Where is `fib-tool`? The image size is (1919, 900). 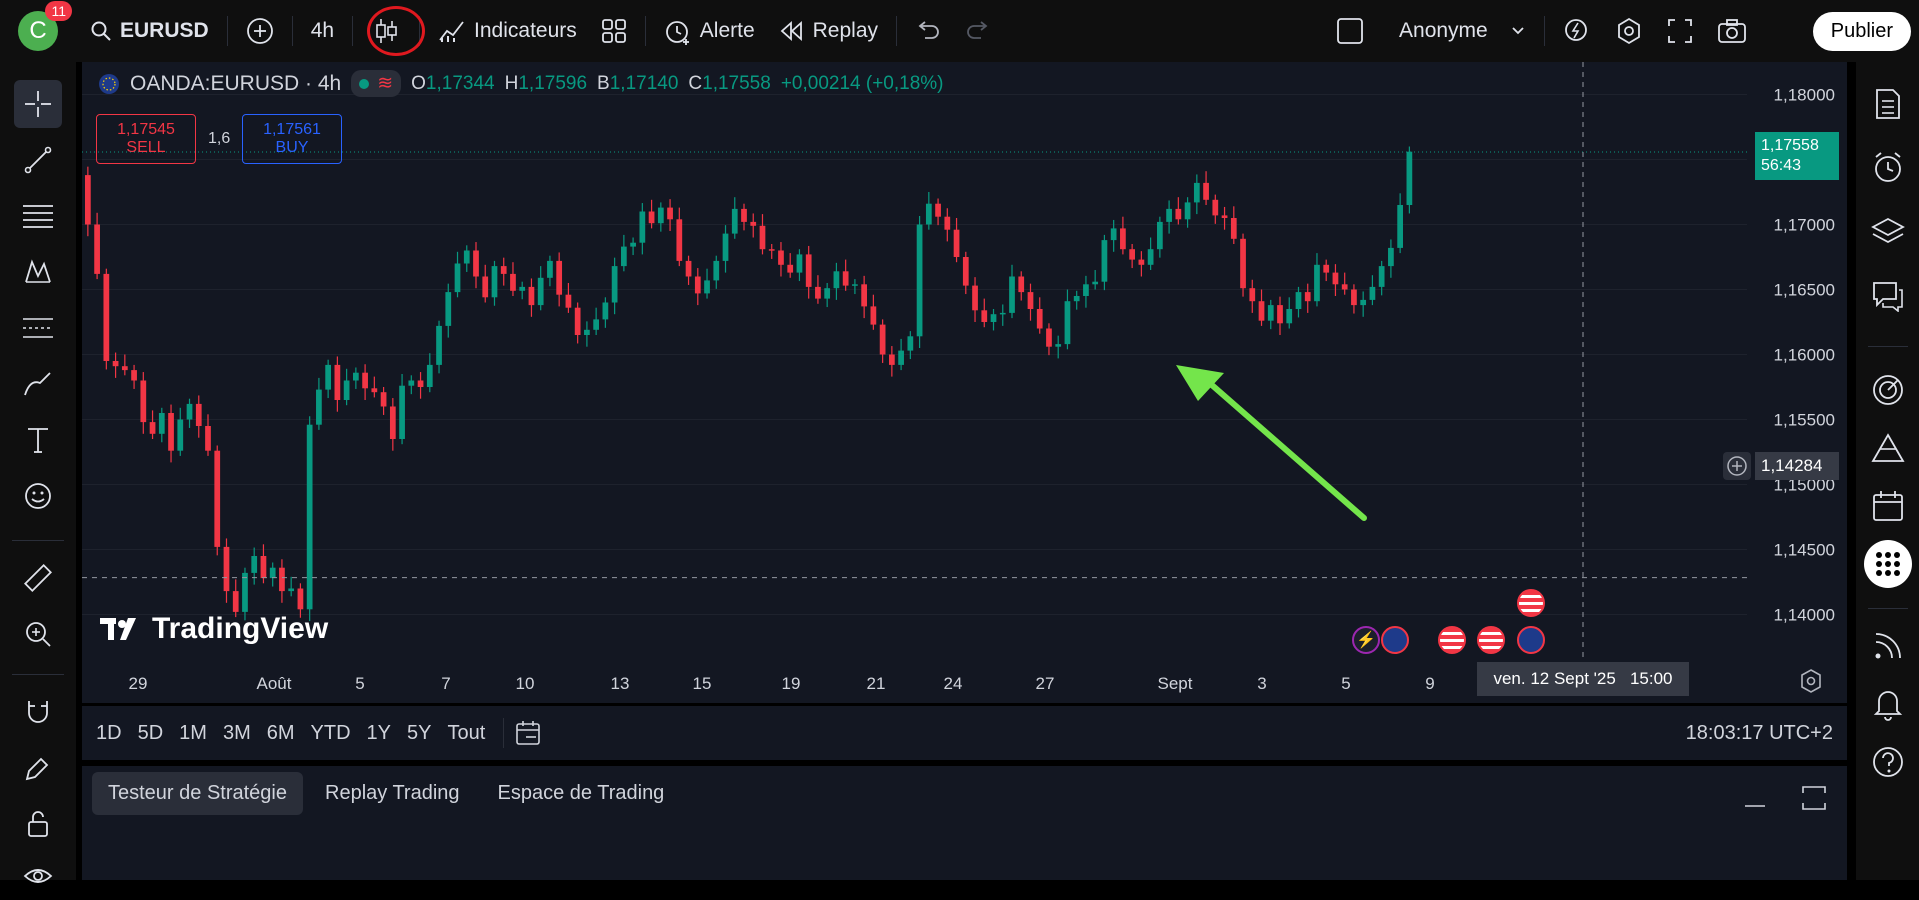
fib-tool is located at coordinates (38, 216).